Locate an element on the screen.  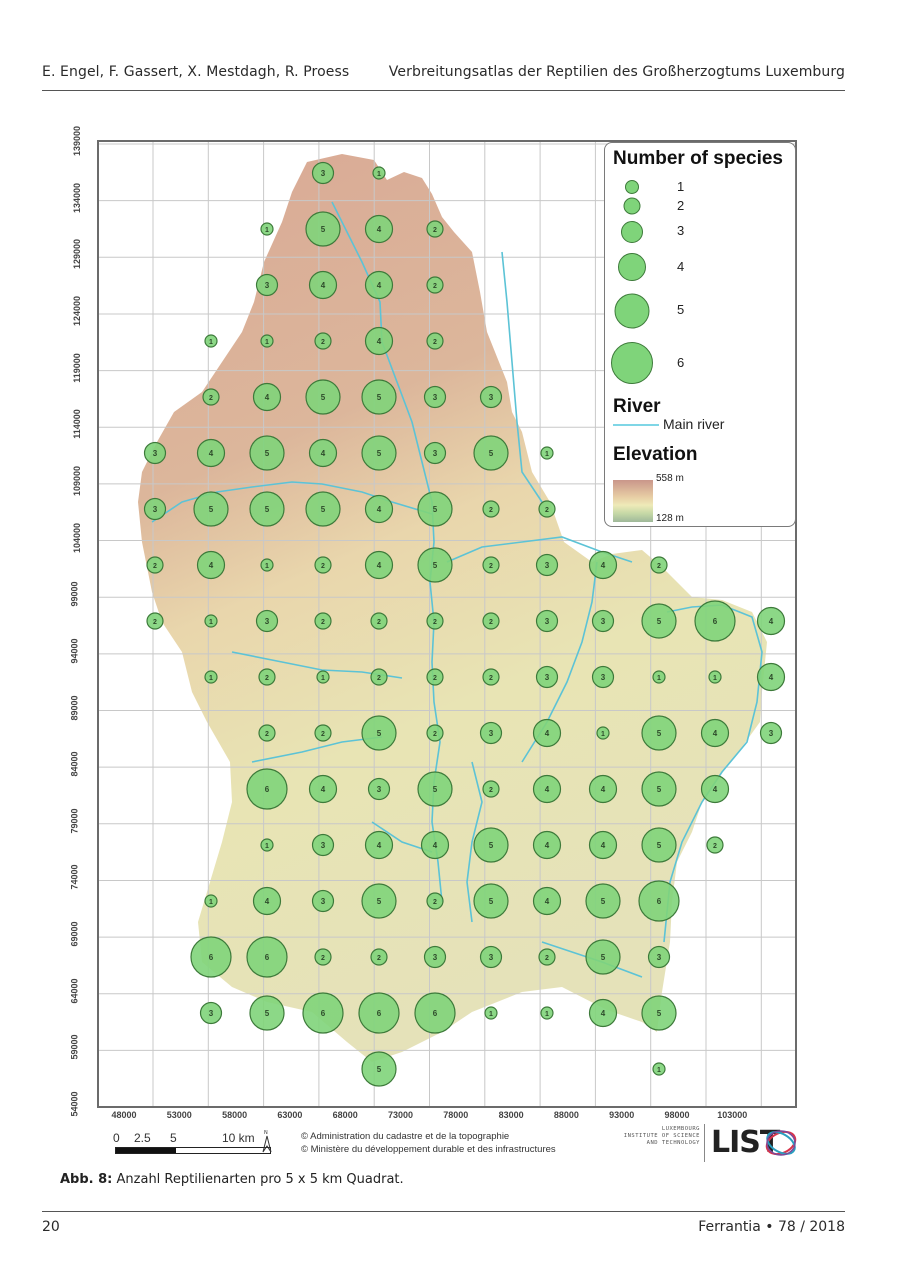
x-tick-label: 98000 is located at coordinates (677, 1115).